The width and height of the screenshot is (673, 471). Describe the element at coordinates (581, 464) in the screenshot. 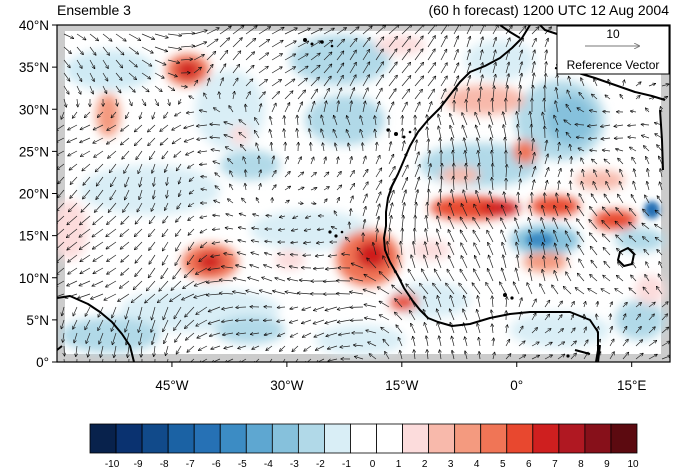

I see `colorbar-label: 8` at that location.